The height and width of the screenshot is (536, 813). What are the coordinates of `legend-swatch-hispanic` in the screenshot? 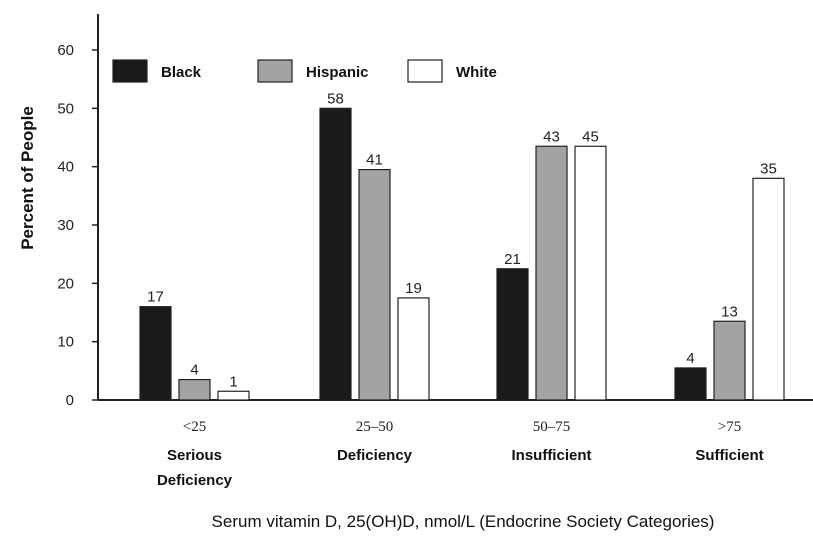 It's located at (275, 71).